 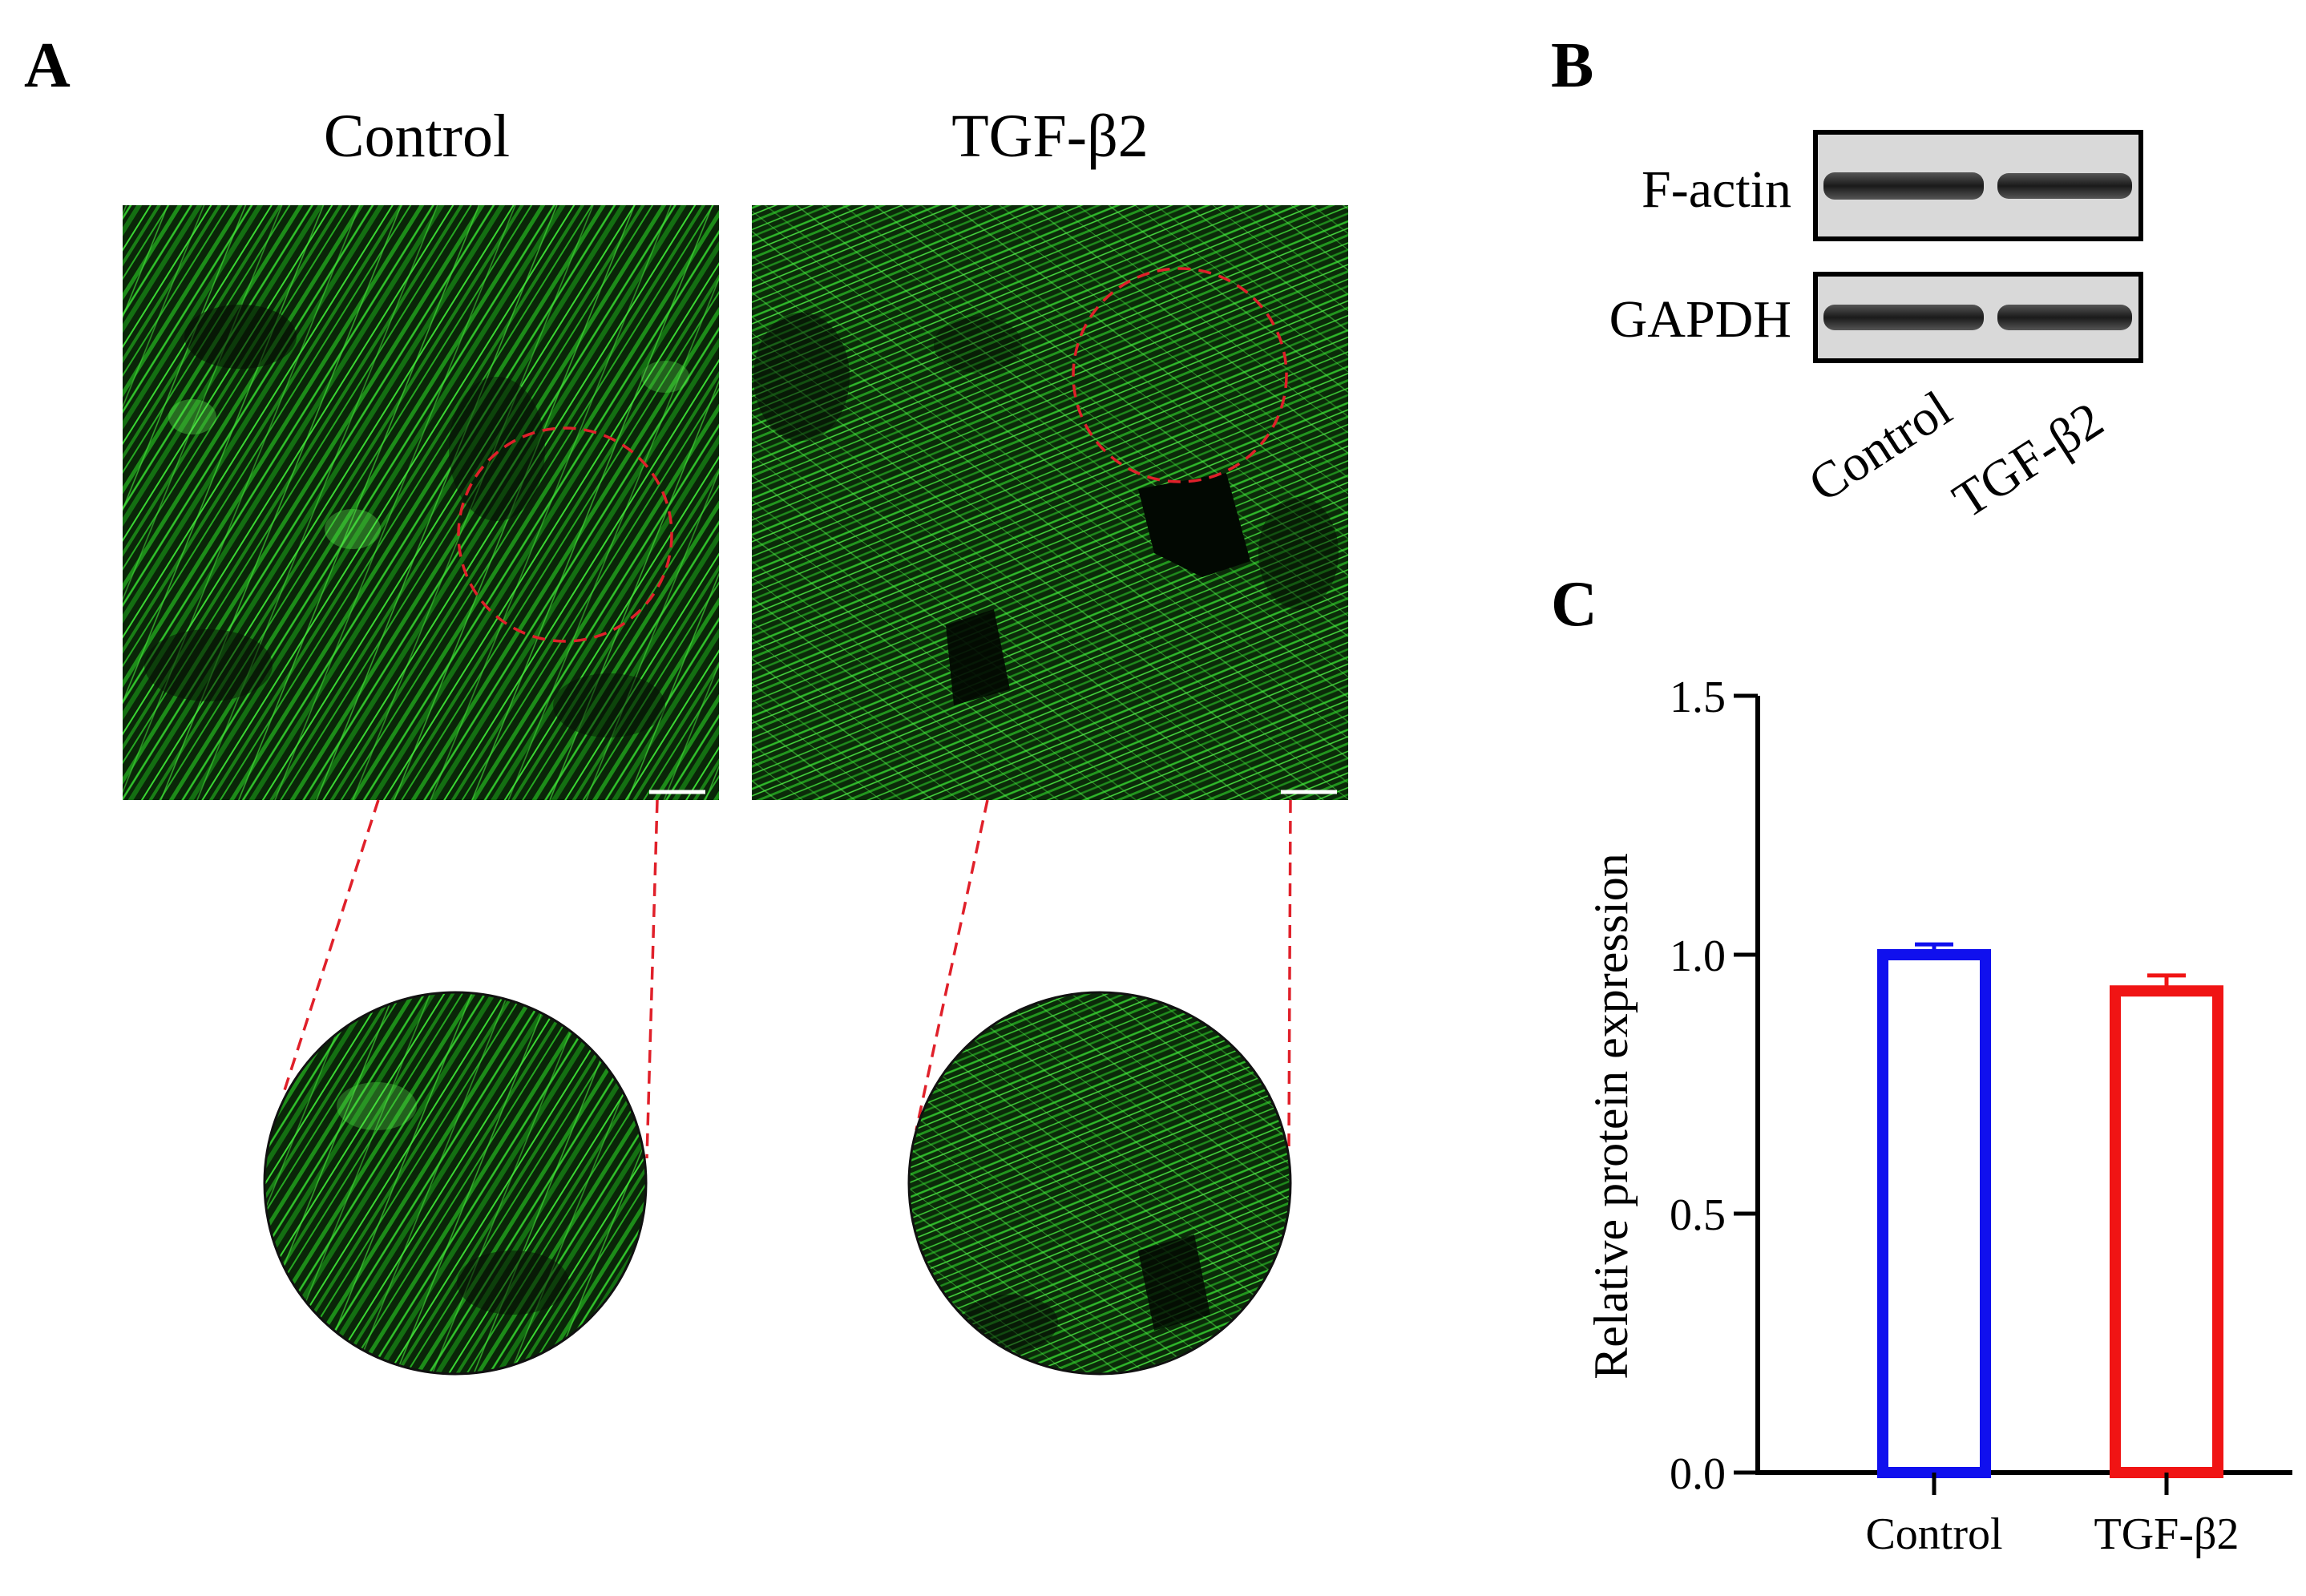 What do you see at coordinates (1572, 65) in the screenshot?
I see `panel-b-label: B` at bounding box center [1572, 65].